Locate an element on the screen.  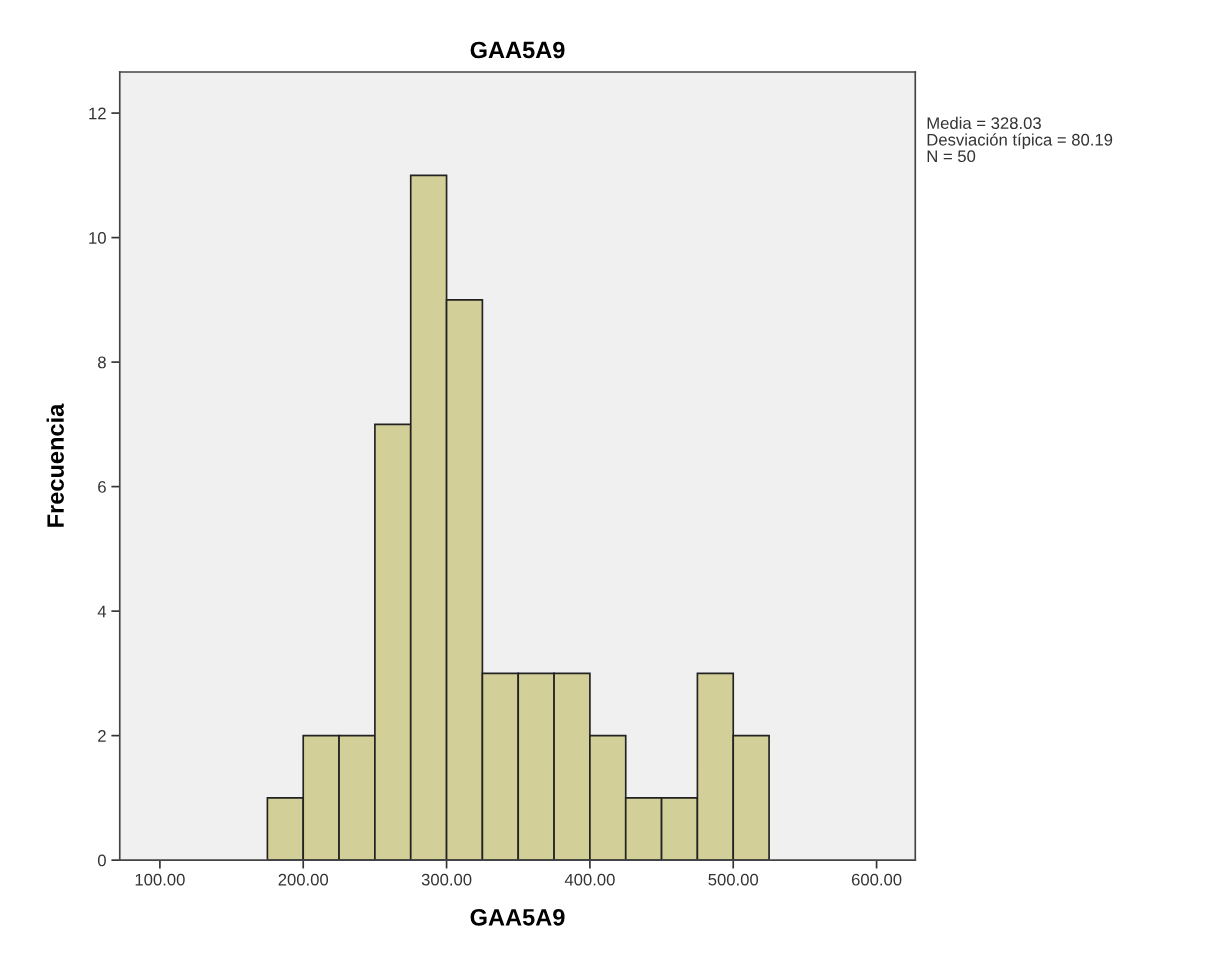
y-tick-label: 6 is located at coordinates (102, 487).